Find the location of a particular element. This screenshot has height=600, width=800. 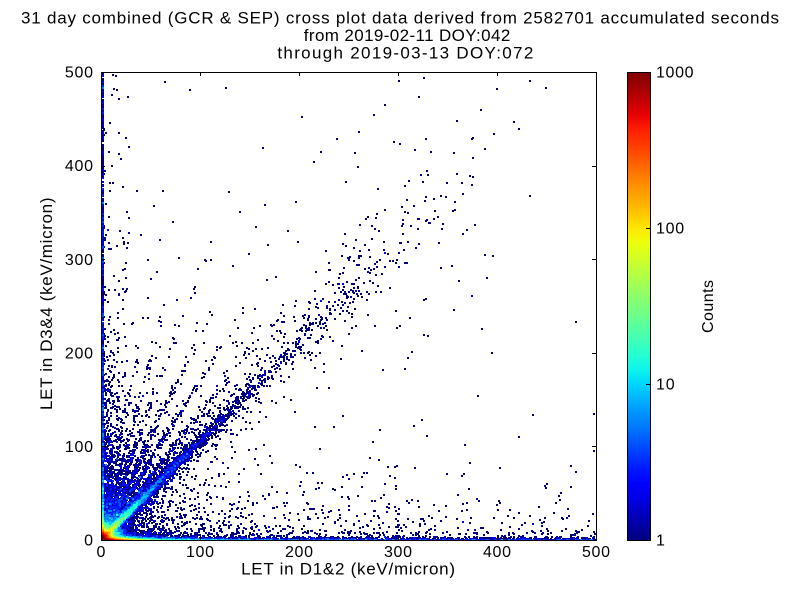

svg-text: Counts is located at coordinates (708, 306).